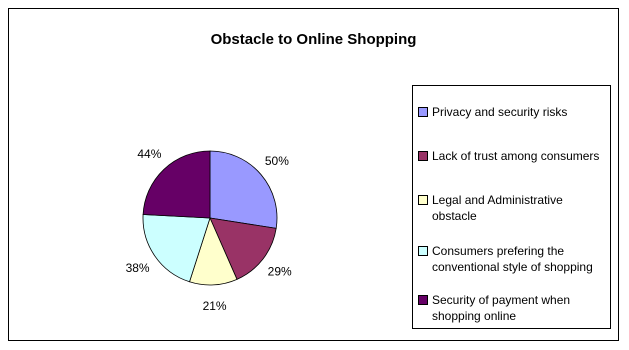 Image resolution: width=629 pixels, height=350 pixels. I want to click on legend-label: Privacy and security risks, so click(500, 112).